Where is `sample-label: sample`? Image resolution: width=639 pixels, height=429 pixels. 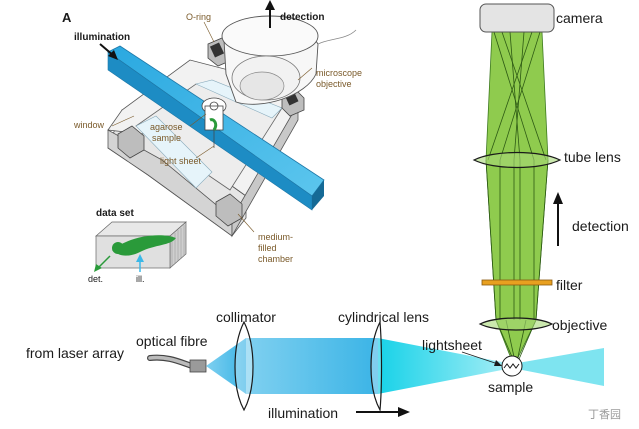 sample-label: sample is located at coordinates (510, 387).